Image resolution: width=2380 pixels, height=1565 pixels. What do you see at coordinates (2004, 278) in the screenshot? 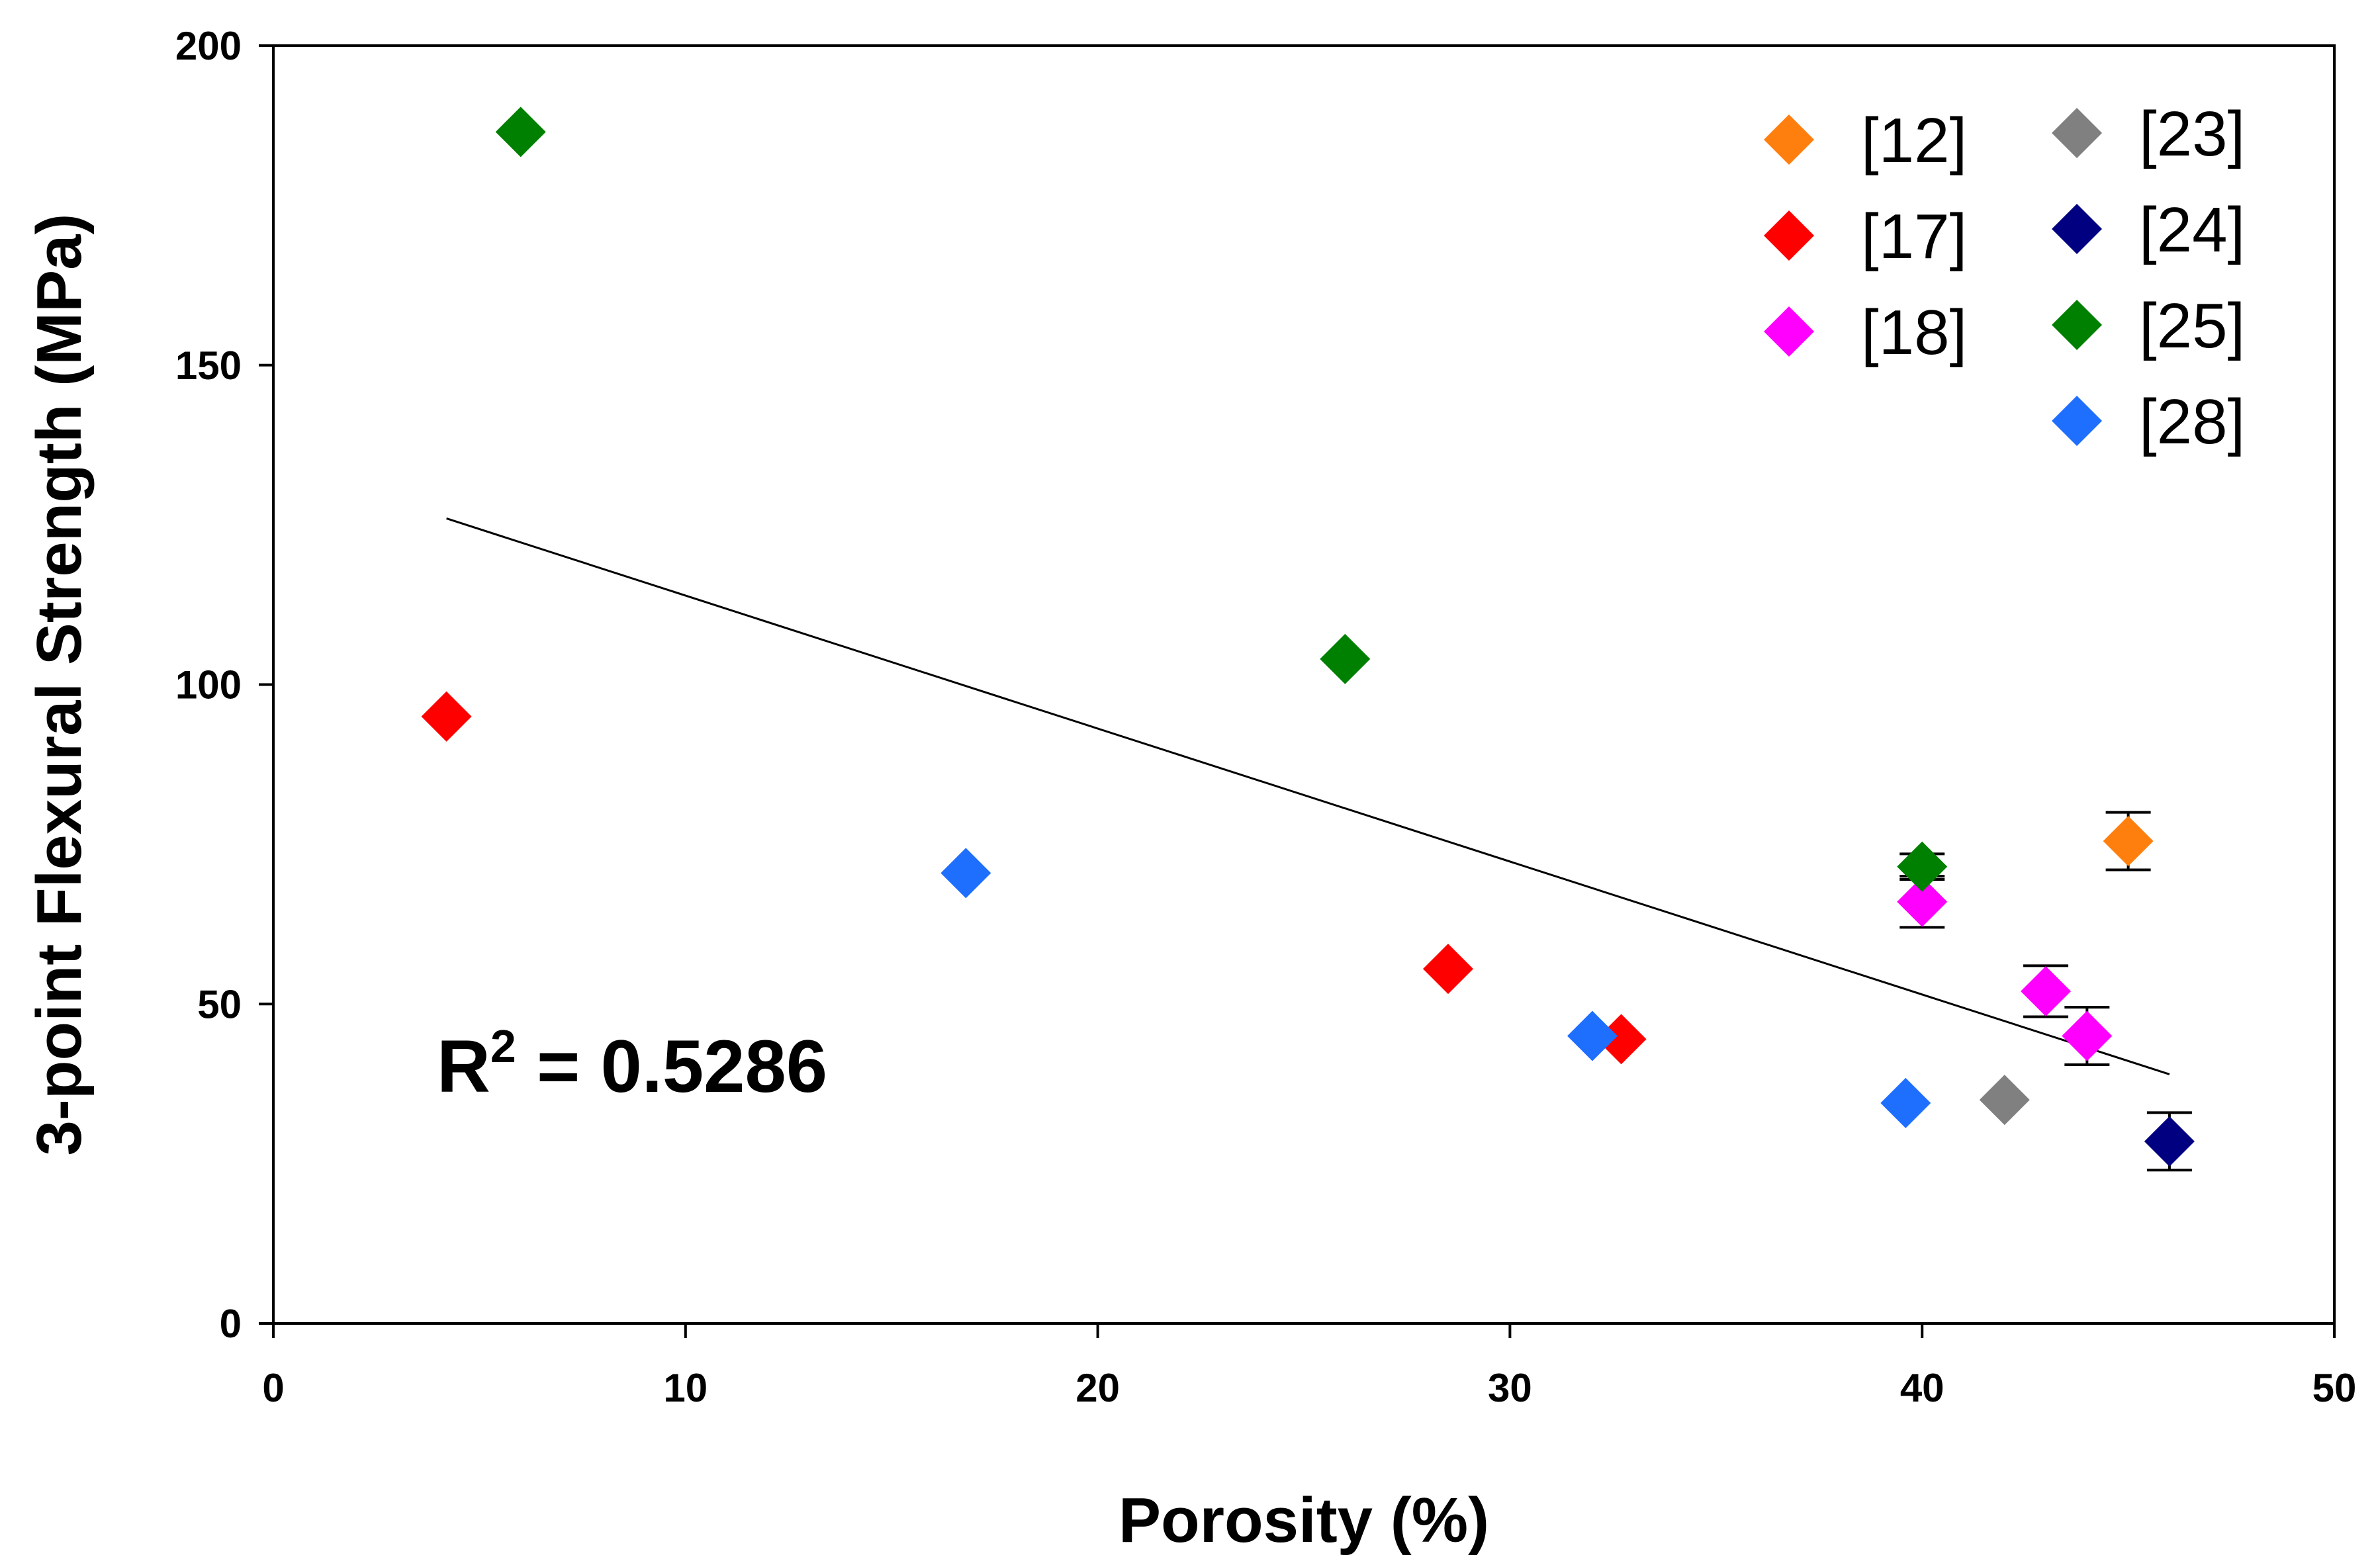
I see `legend: [12] [17] [18] [23] [24] [25] [28]` at bounding box center [2004, 278].